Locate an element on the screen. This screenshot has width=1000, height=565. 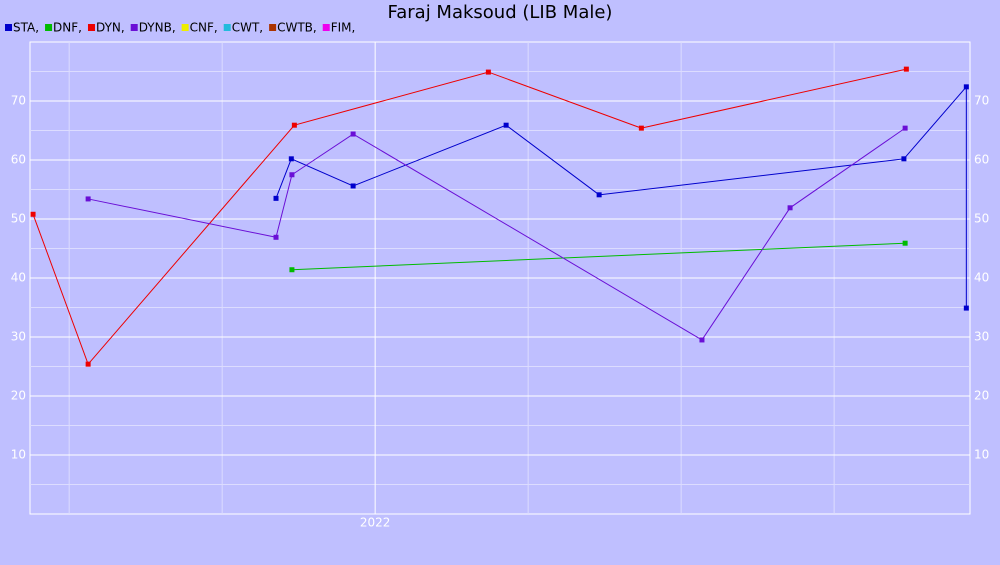
legend-label: STA, is located at coordinates (26, 28).